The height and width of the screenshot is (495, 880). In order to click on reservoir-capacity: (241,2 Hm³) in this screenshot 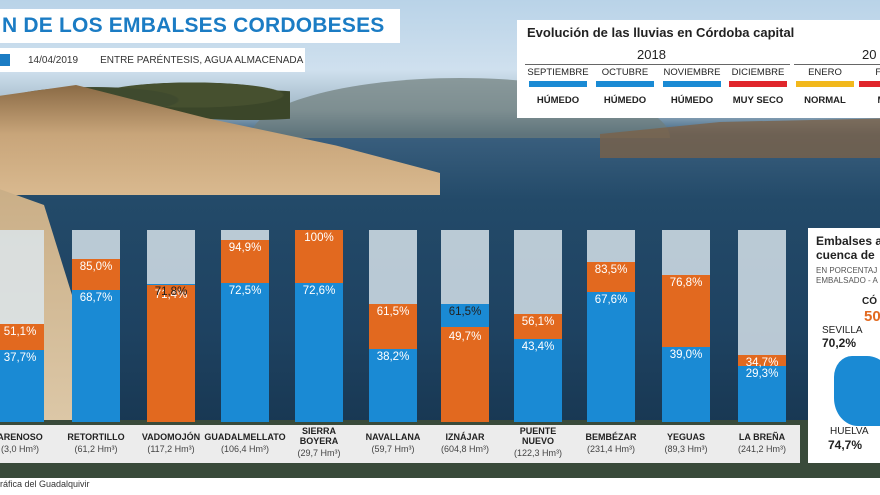, I will do `click(761, 449)`.